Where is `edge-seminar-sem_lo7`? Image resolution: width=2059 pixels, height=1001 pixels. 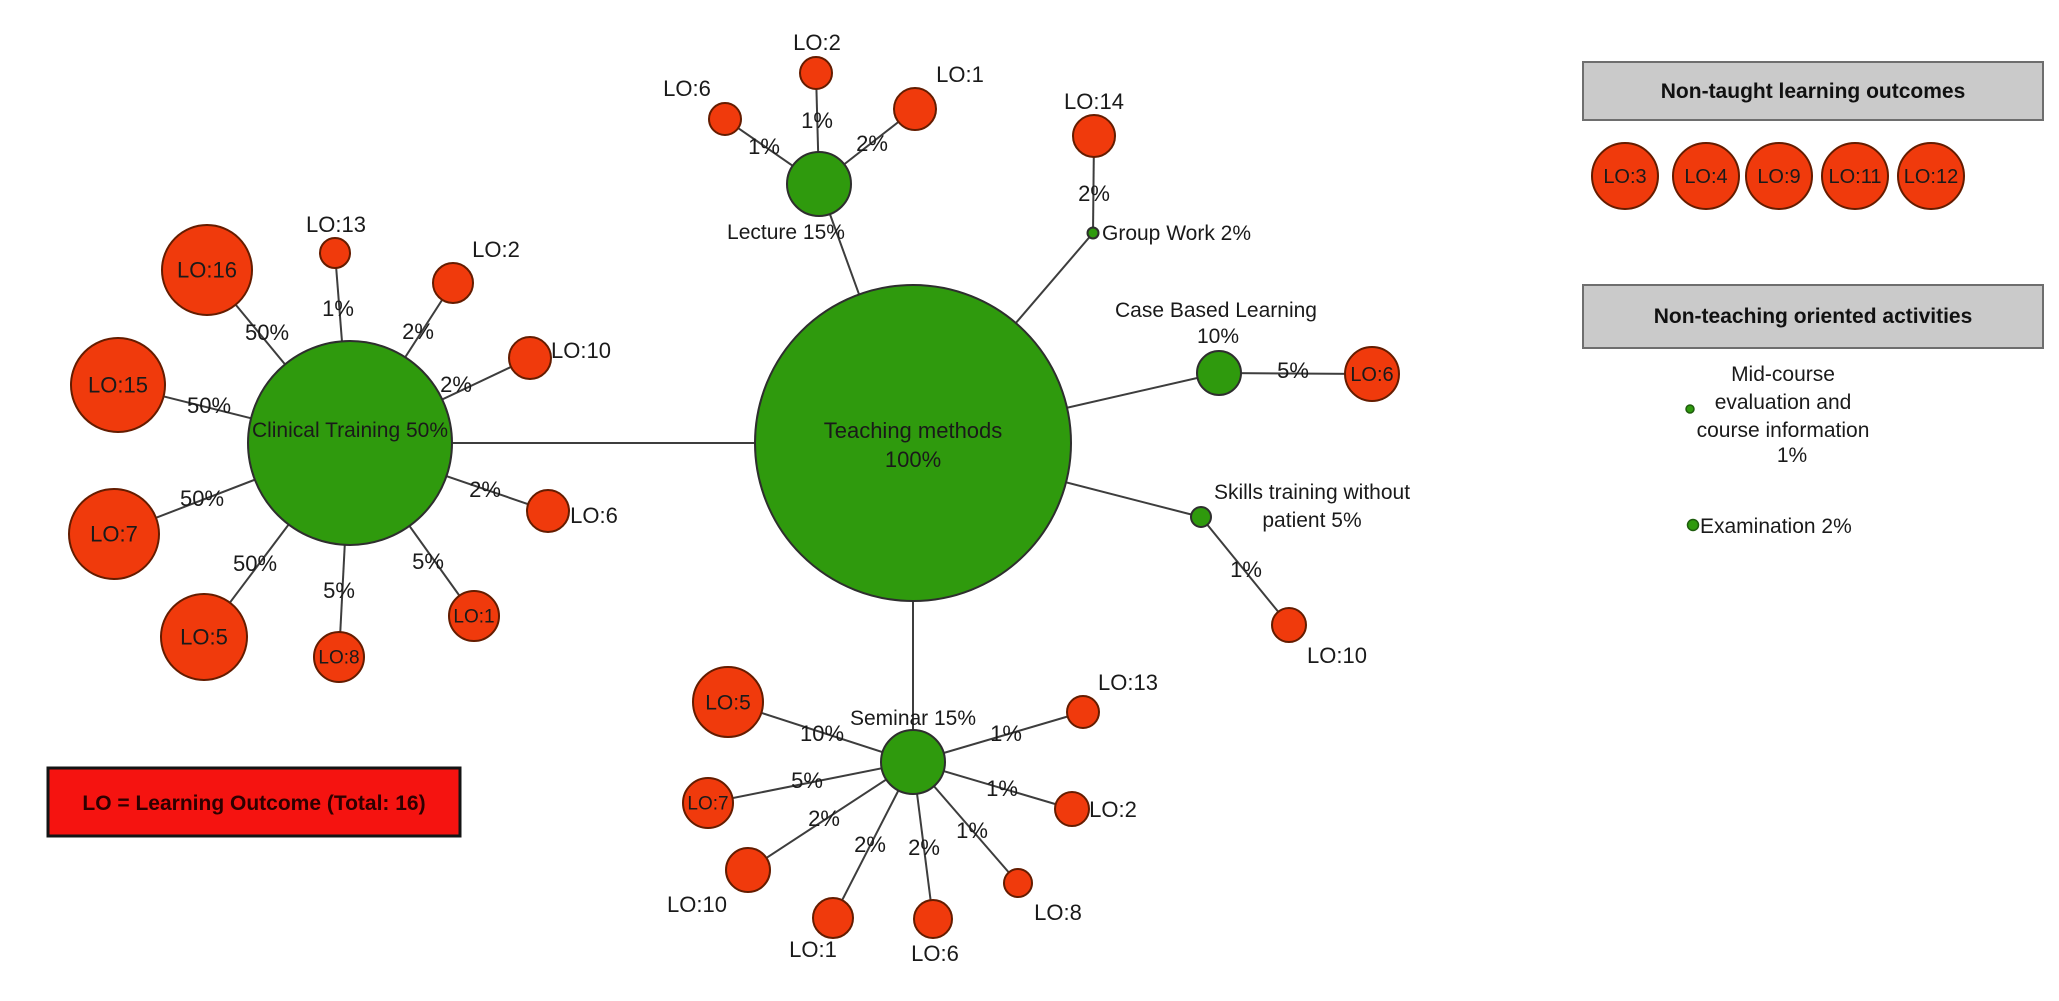
edge-seminar-sem_lo7 is located at coordinates (810, 782).